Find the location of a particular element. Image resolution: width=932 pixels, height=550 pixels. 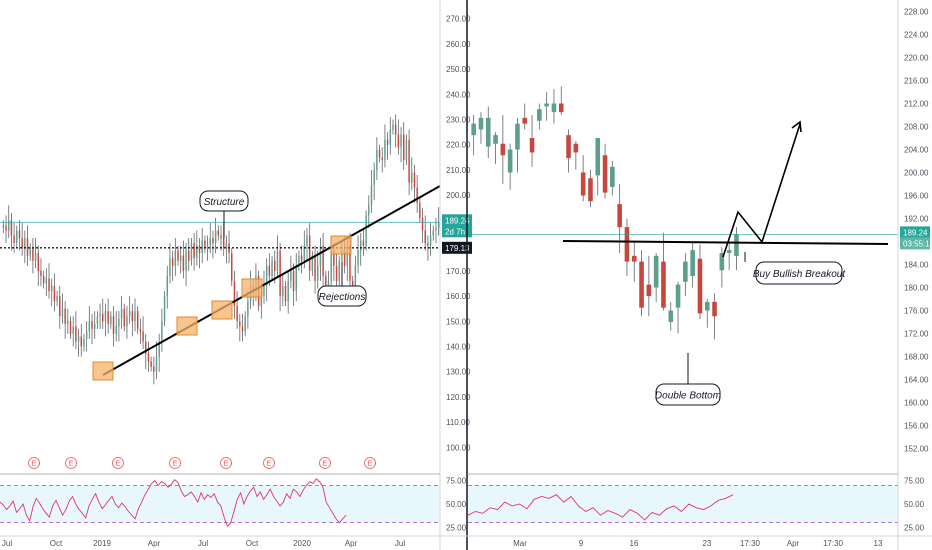

projection-arrow-head is located at coordinates (796, 126).